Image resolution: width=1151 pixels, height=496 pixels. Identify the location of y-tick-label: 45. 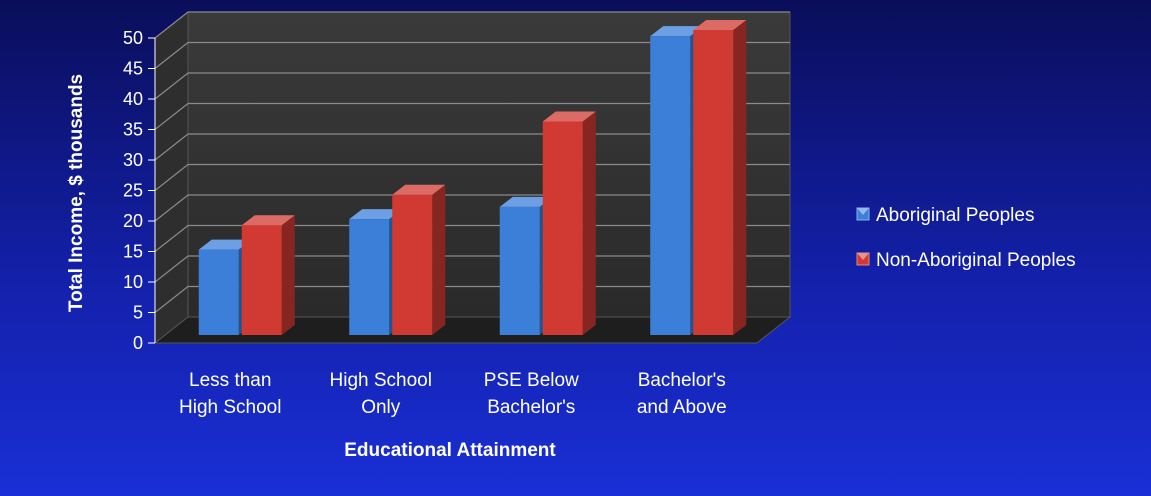
(133, 69).